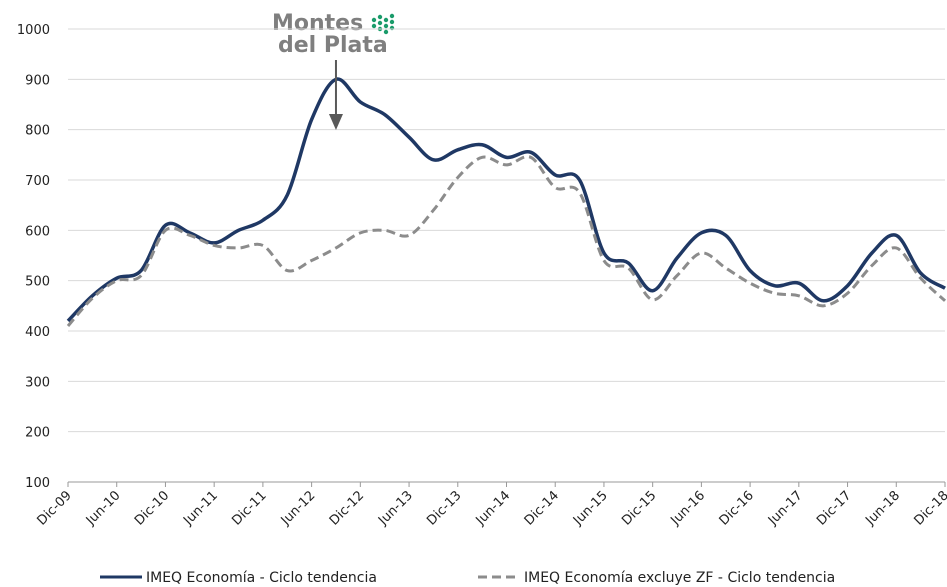  What do you see at coordinates (37, 231) in the screenshot?
I see `y-tick-label: 600` at bounding box center [37, 231].